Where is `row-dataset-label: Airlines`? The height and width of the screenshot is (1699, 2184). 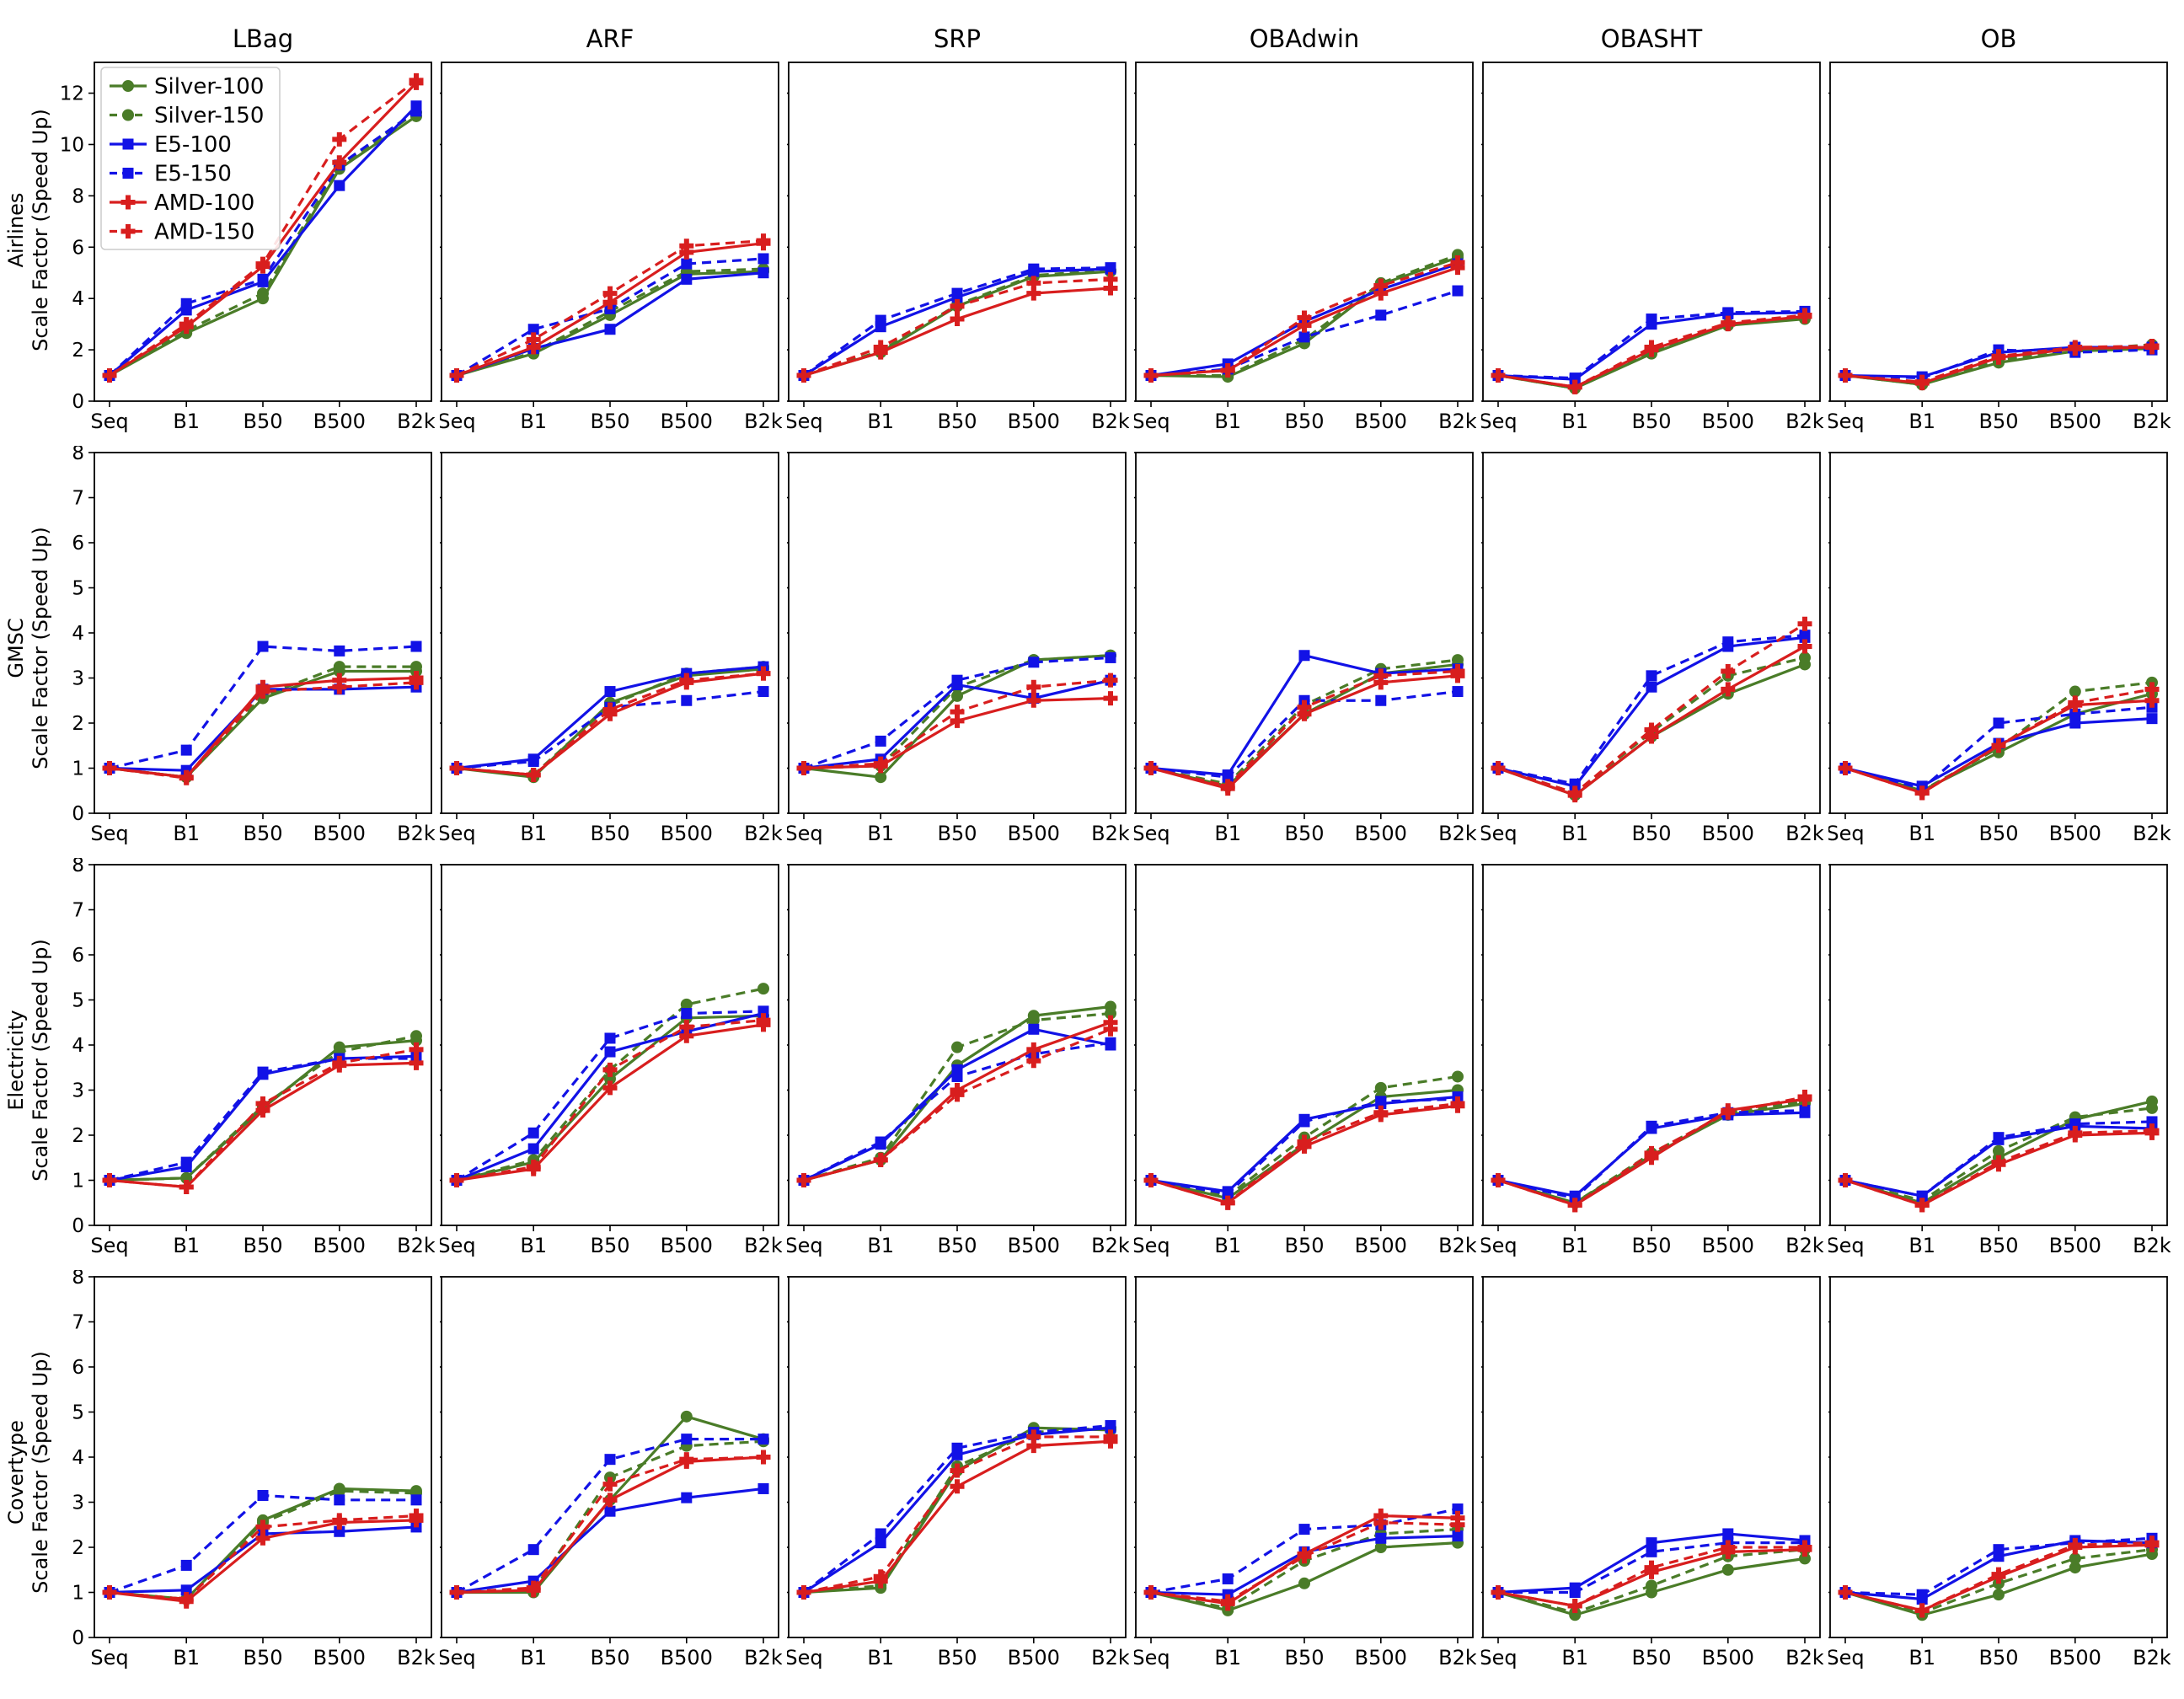
row-dataset-label: Airlines is located at coordinates (16, 230).